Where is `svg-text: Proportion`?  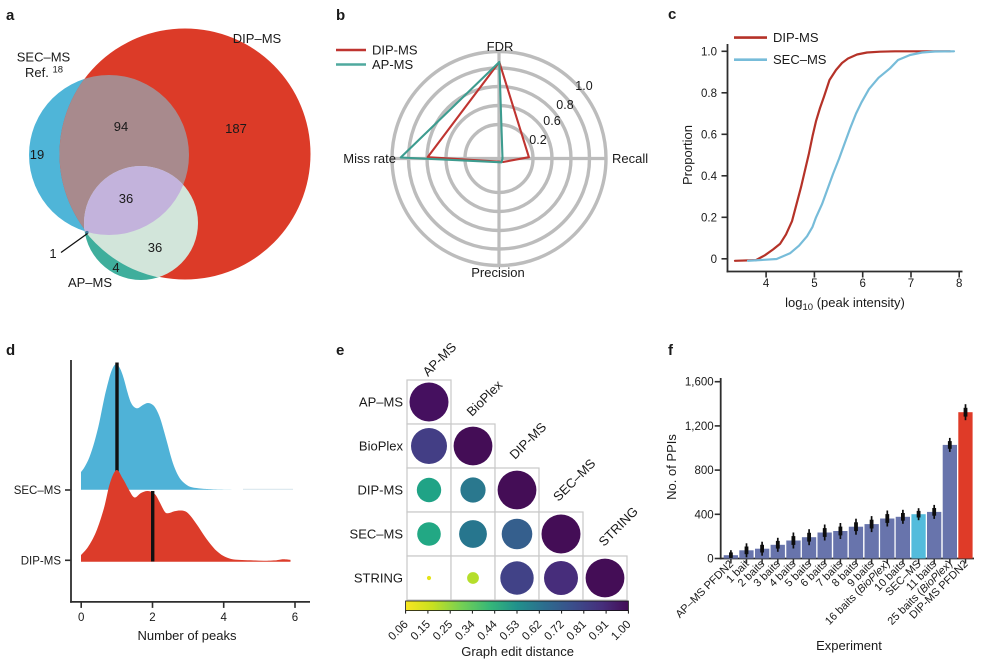
svg-text: Proportion is located at coordinates (687, 155).